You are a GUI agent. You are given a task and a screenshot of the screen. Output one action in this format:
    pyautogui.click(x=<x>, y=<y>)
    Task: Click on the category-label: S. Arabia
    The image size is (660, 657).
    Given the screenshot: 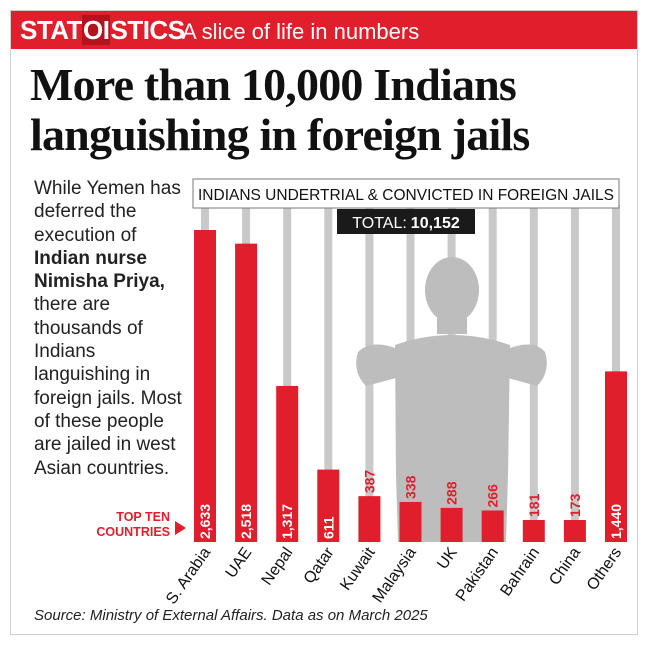 What is the action you would take?
    pyautogui.click(x=188, y=575)
    